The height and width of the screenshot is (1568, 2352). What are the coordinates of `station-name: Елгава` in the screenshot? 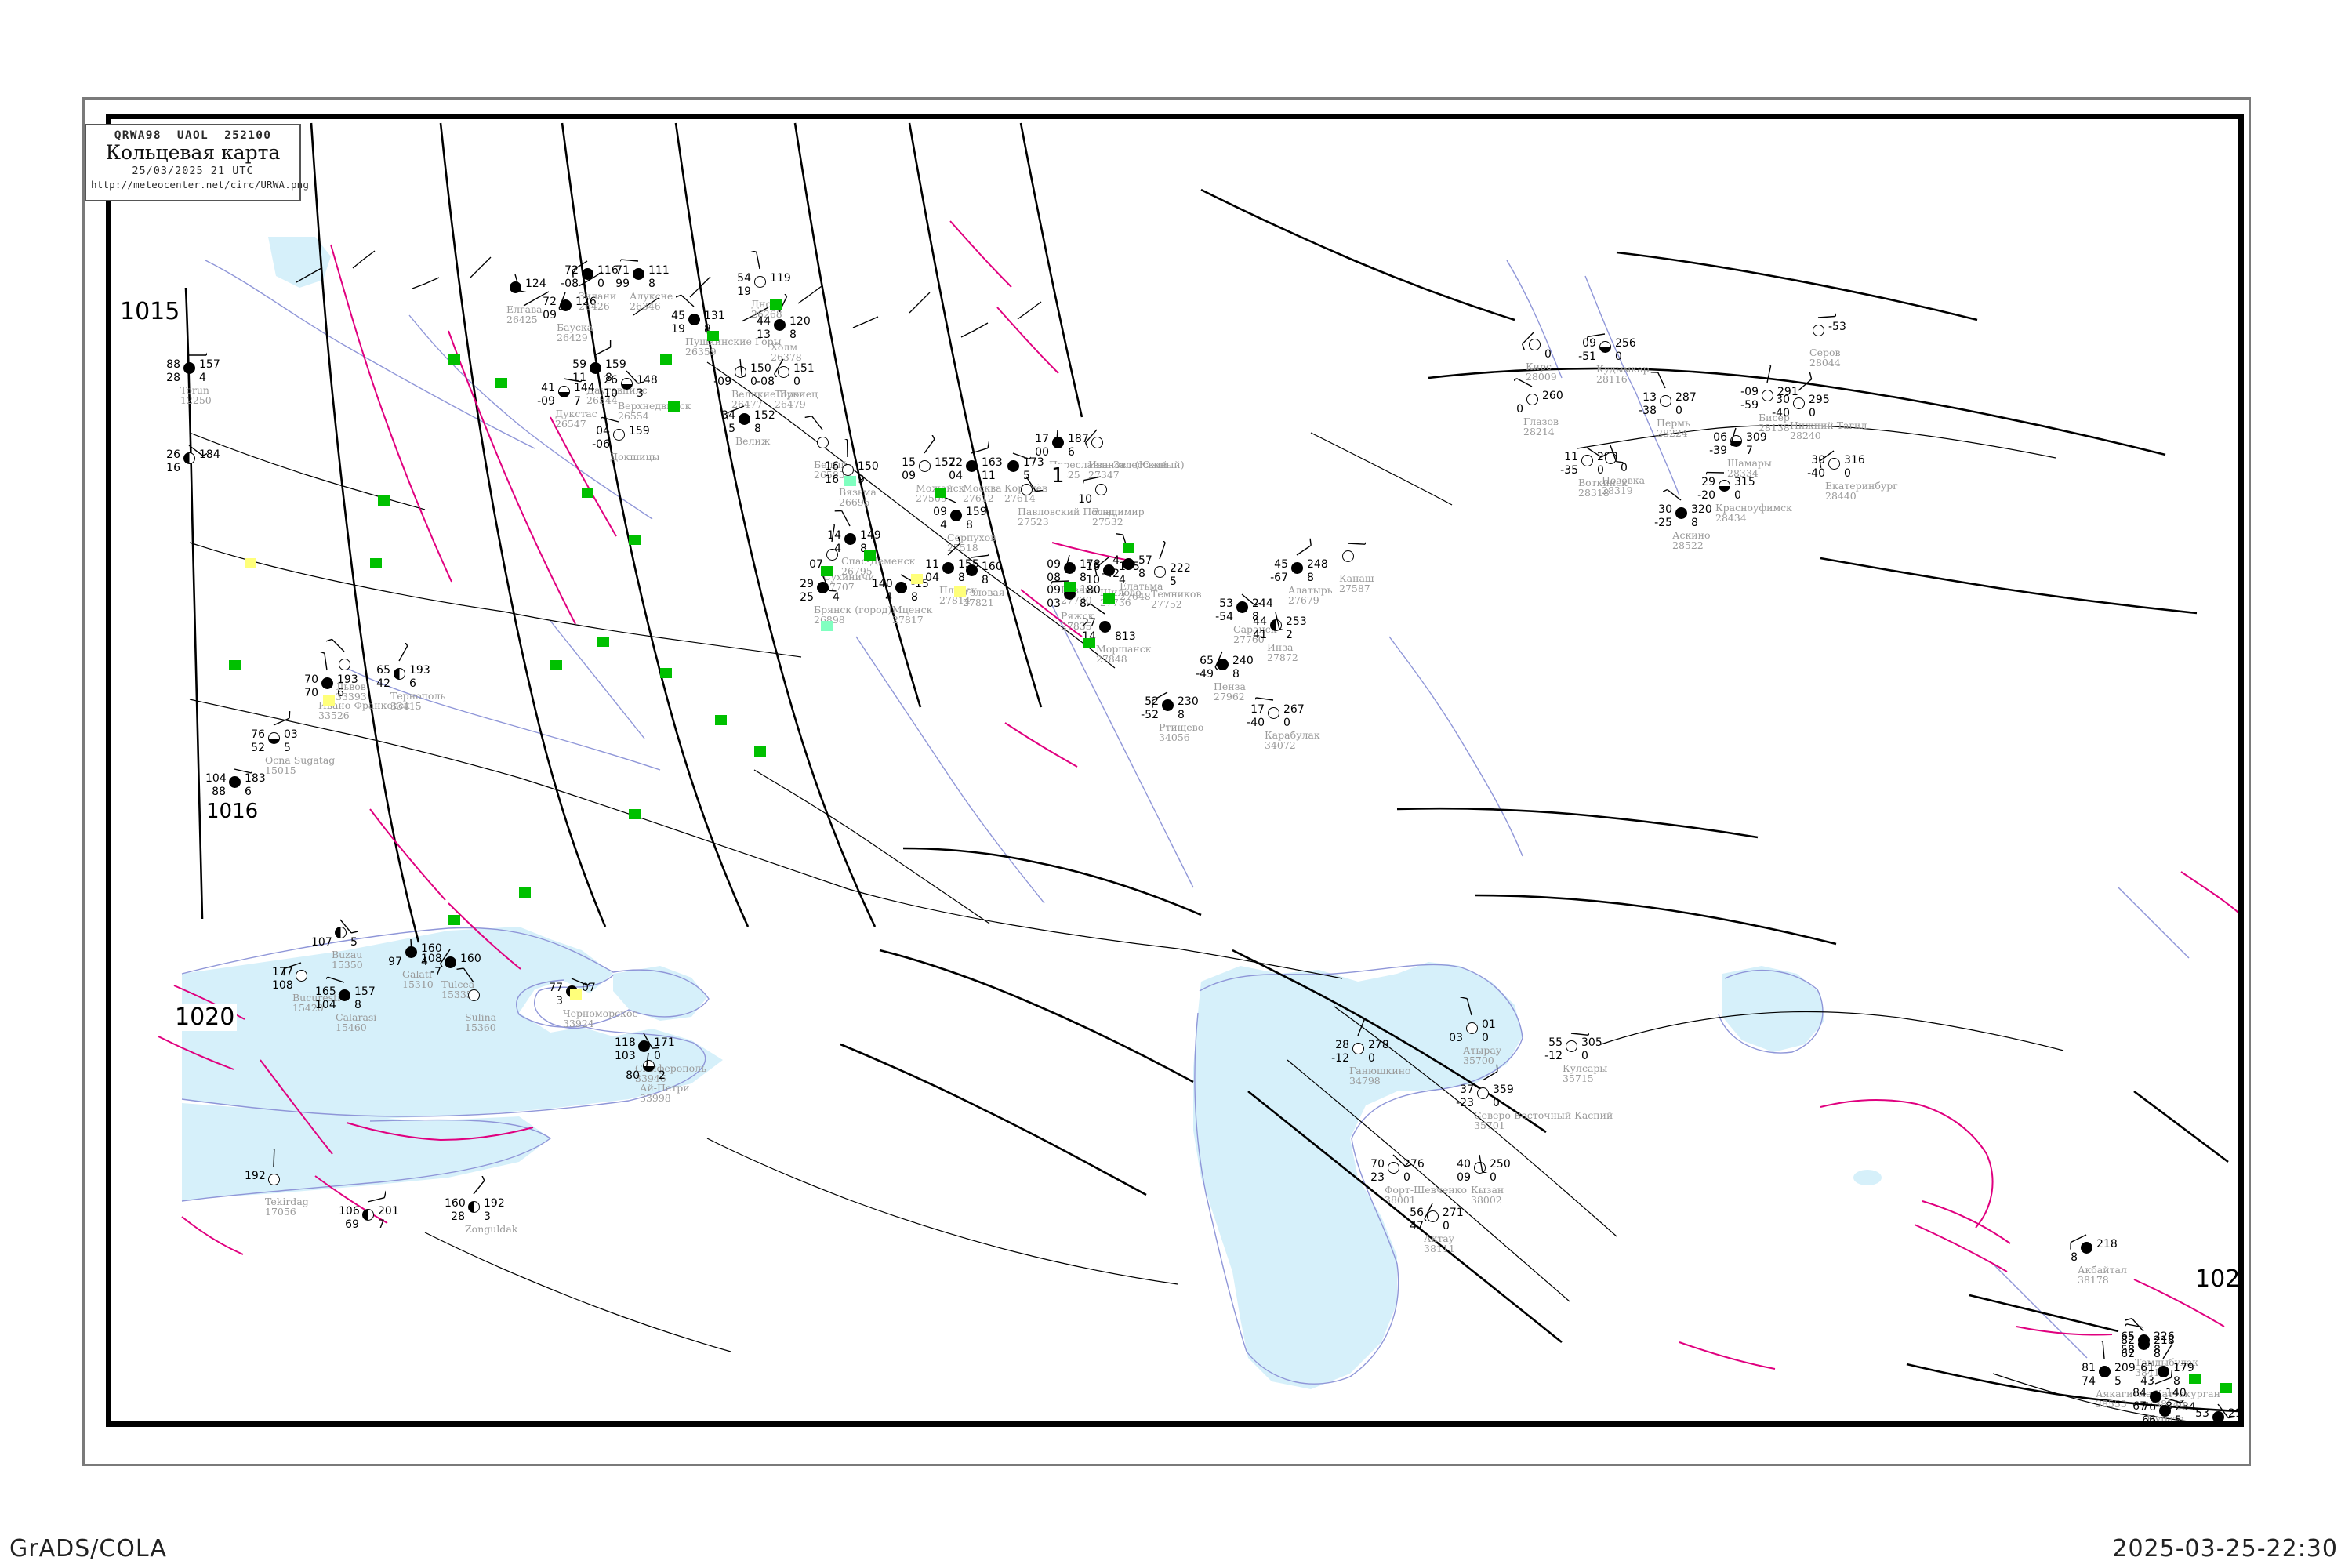 It's located at (524, 309).